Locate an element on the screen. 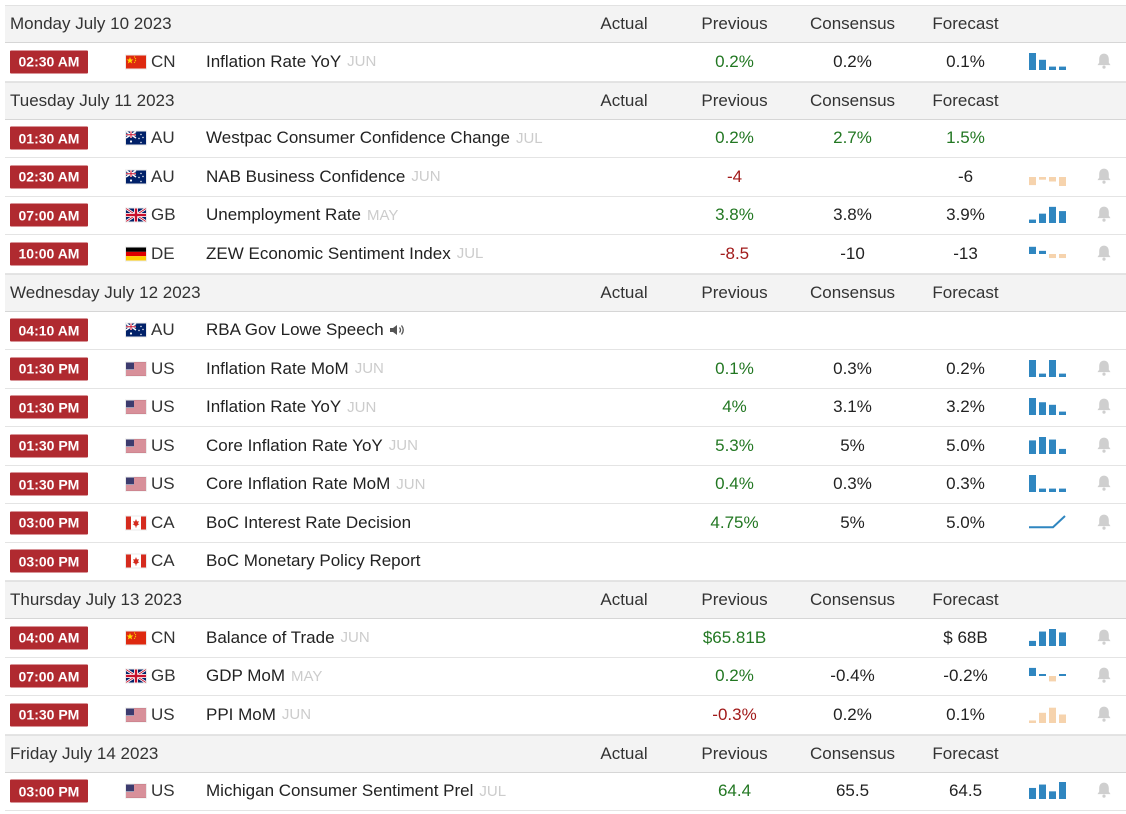 This screenshot has height=814, width=1126. event-name: RBA Gov Lowe Speech is located at coordinates (306, 331).